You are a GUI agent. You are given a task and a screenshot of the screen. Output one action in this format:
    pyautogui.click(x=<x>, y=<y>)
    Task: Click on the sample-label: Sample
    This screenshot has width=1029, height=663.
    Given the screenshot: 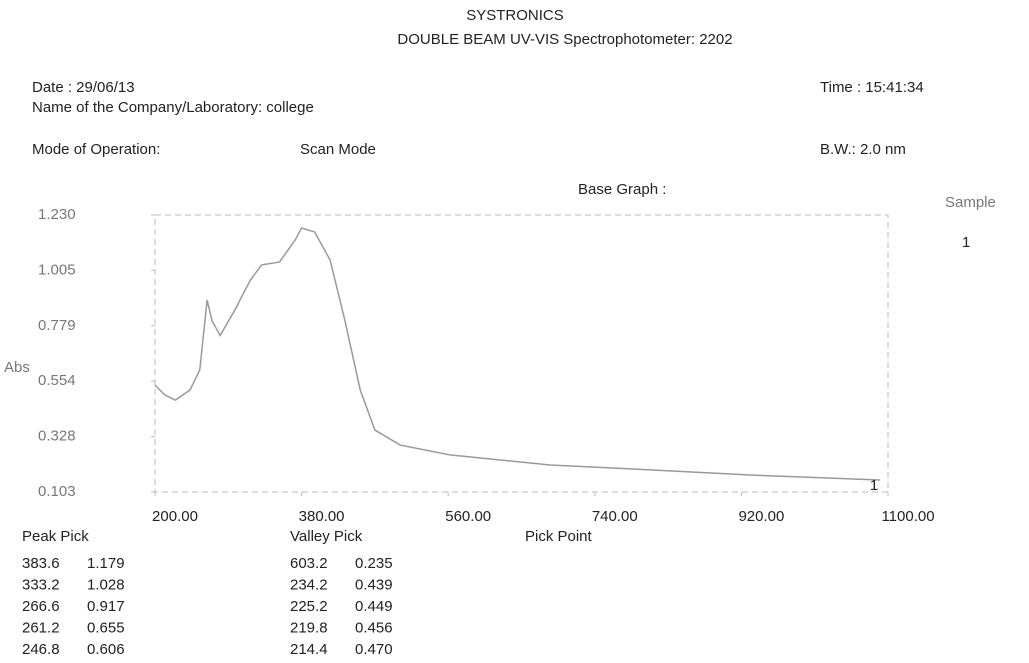 What is the action you would take?
    pyautogui.click(x=970, y=202)
    